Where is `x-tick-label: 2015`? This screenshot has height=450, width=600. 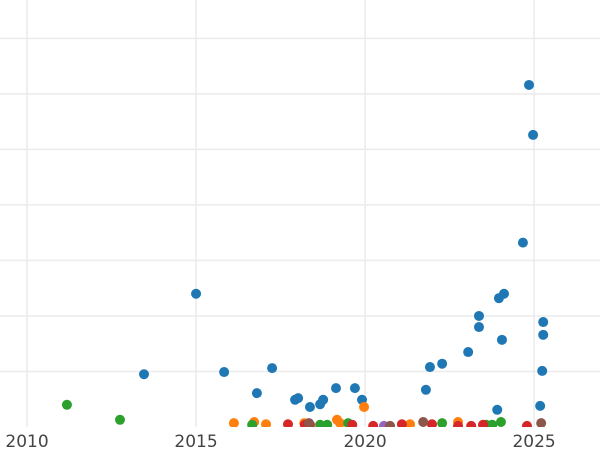
x-tick-label: 2015 is located at coordinates (195, 441).